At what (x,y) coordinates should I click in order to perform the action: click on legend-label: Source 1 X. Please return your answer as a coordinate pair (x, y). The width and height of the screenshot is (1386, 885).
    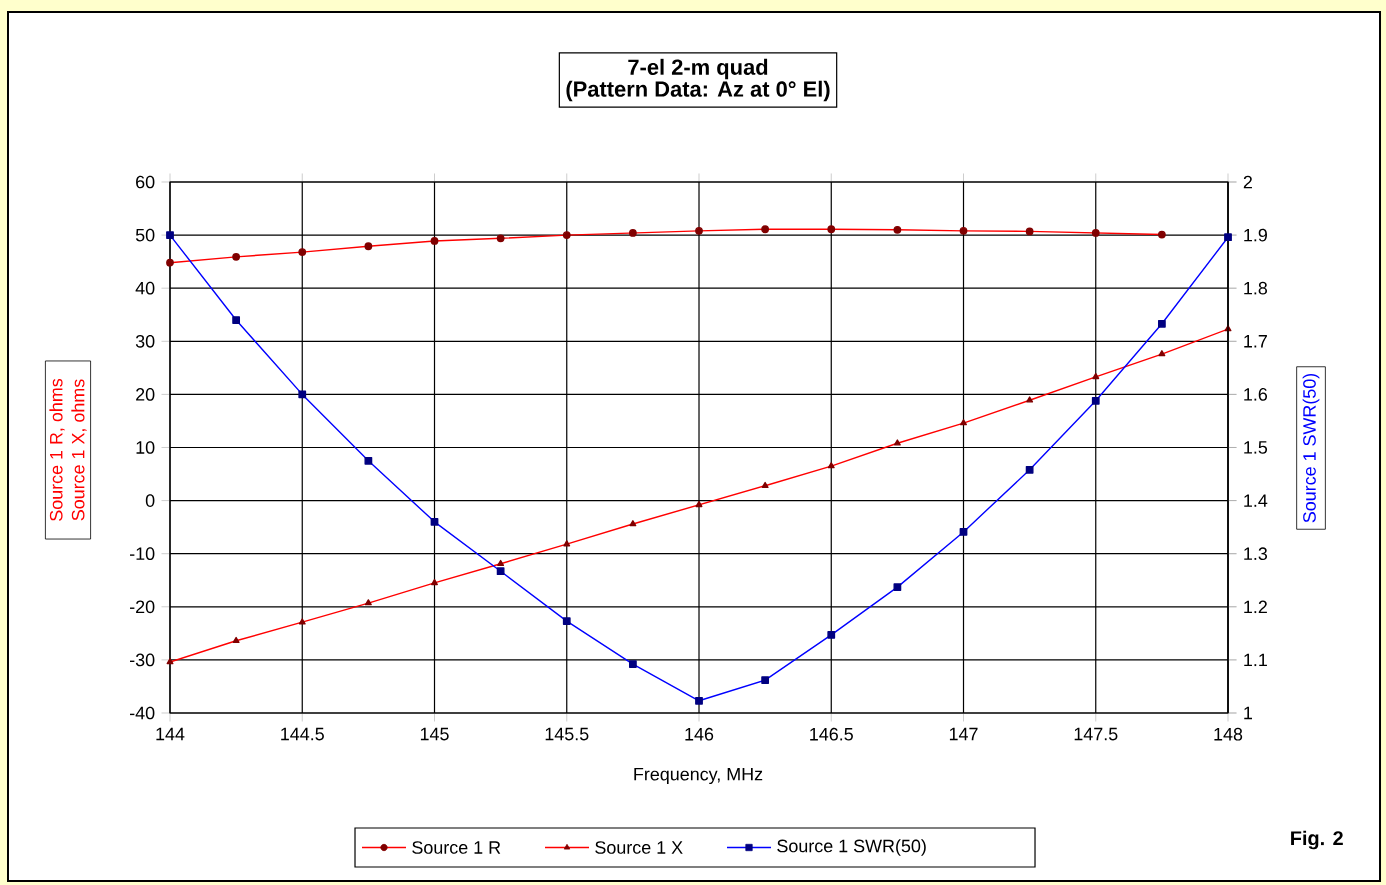
    Looking at the image, I should click on (639, 847).